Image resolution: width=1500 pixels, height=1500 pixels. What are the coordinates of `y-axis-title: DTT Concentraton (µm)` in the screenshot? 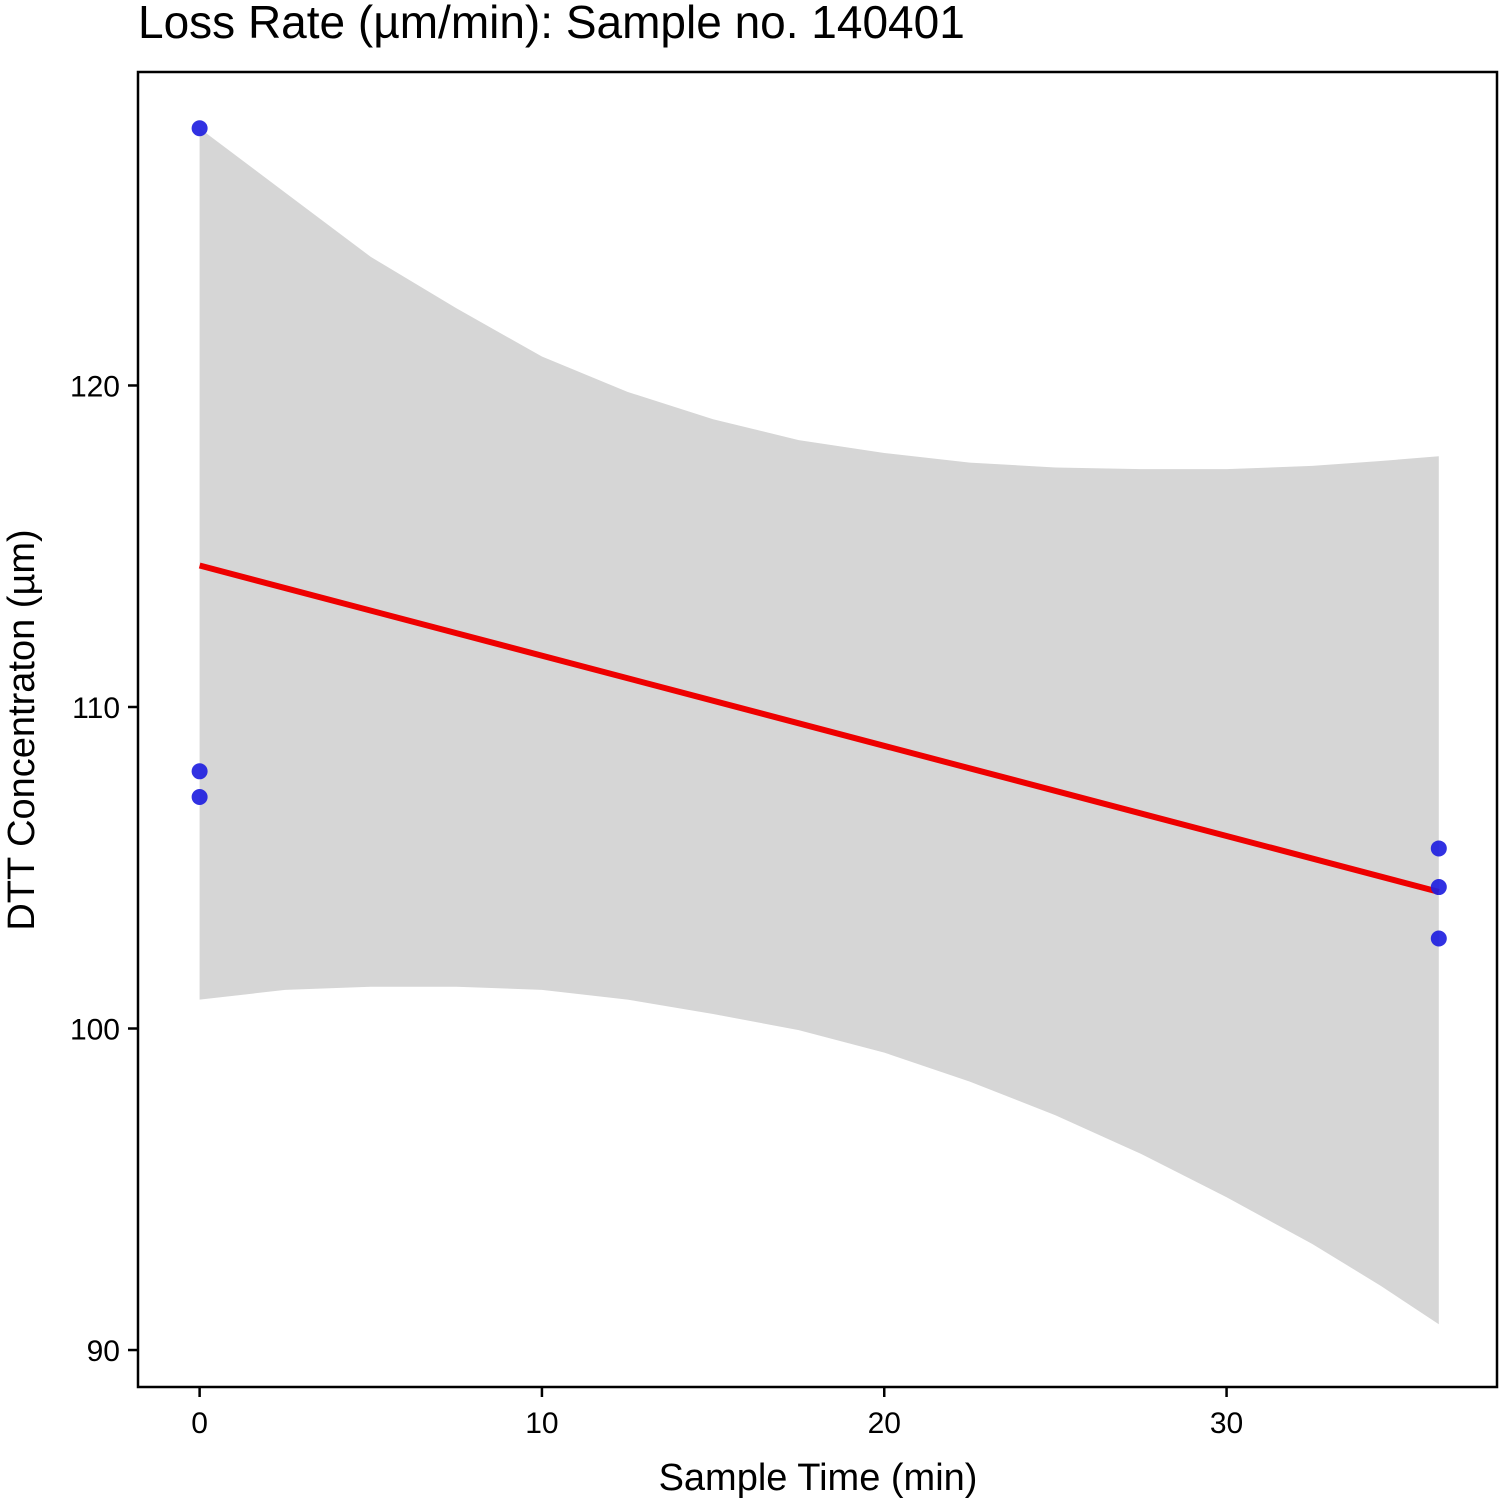 It's located at (22, 729).